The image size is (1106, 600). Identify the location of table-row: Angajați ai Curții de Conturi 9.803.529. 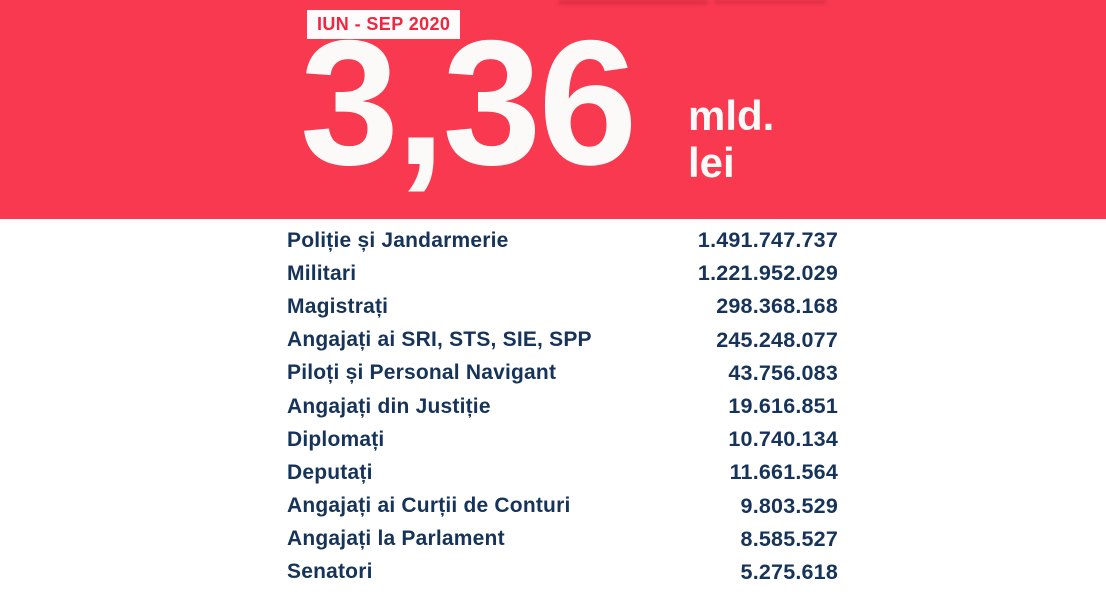
(562, 506).